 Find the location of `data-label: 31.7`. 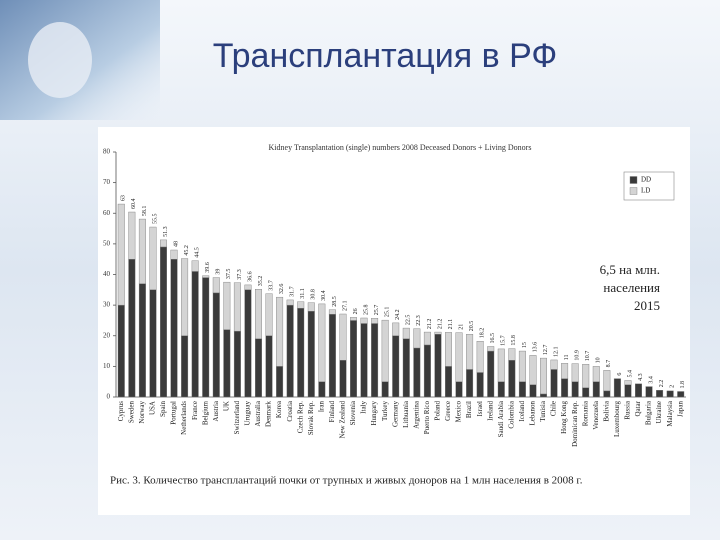

data-label: 31.7 is located at coordinates (293, 291).